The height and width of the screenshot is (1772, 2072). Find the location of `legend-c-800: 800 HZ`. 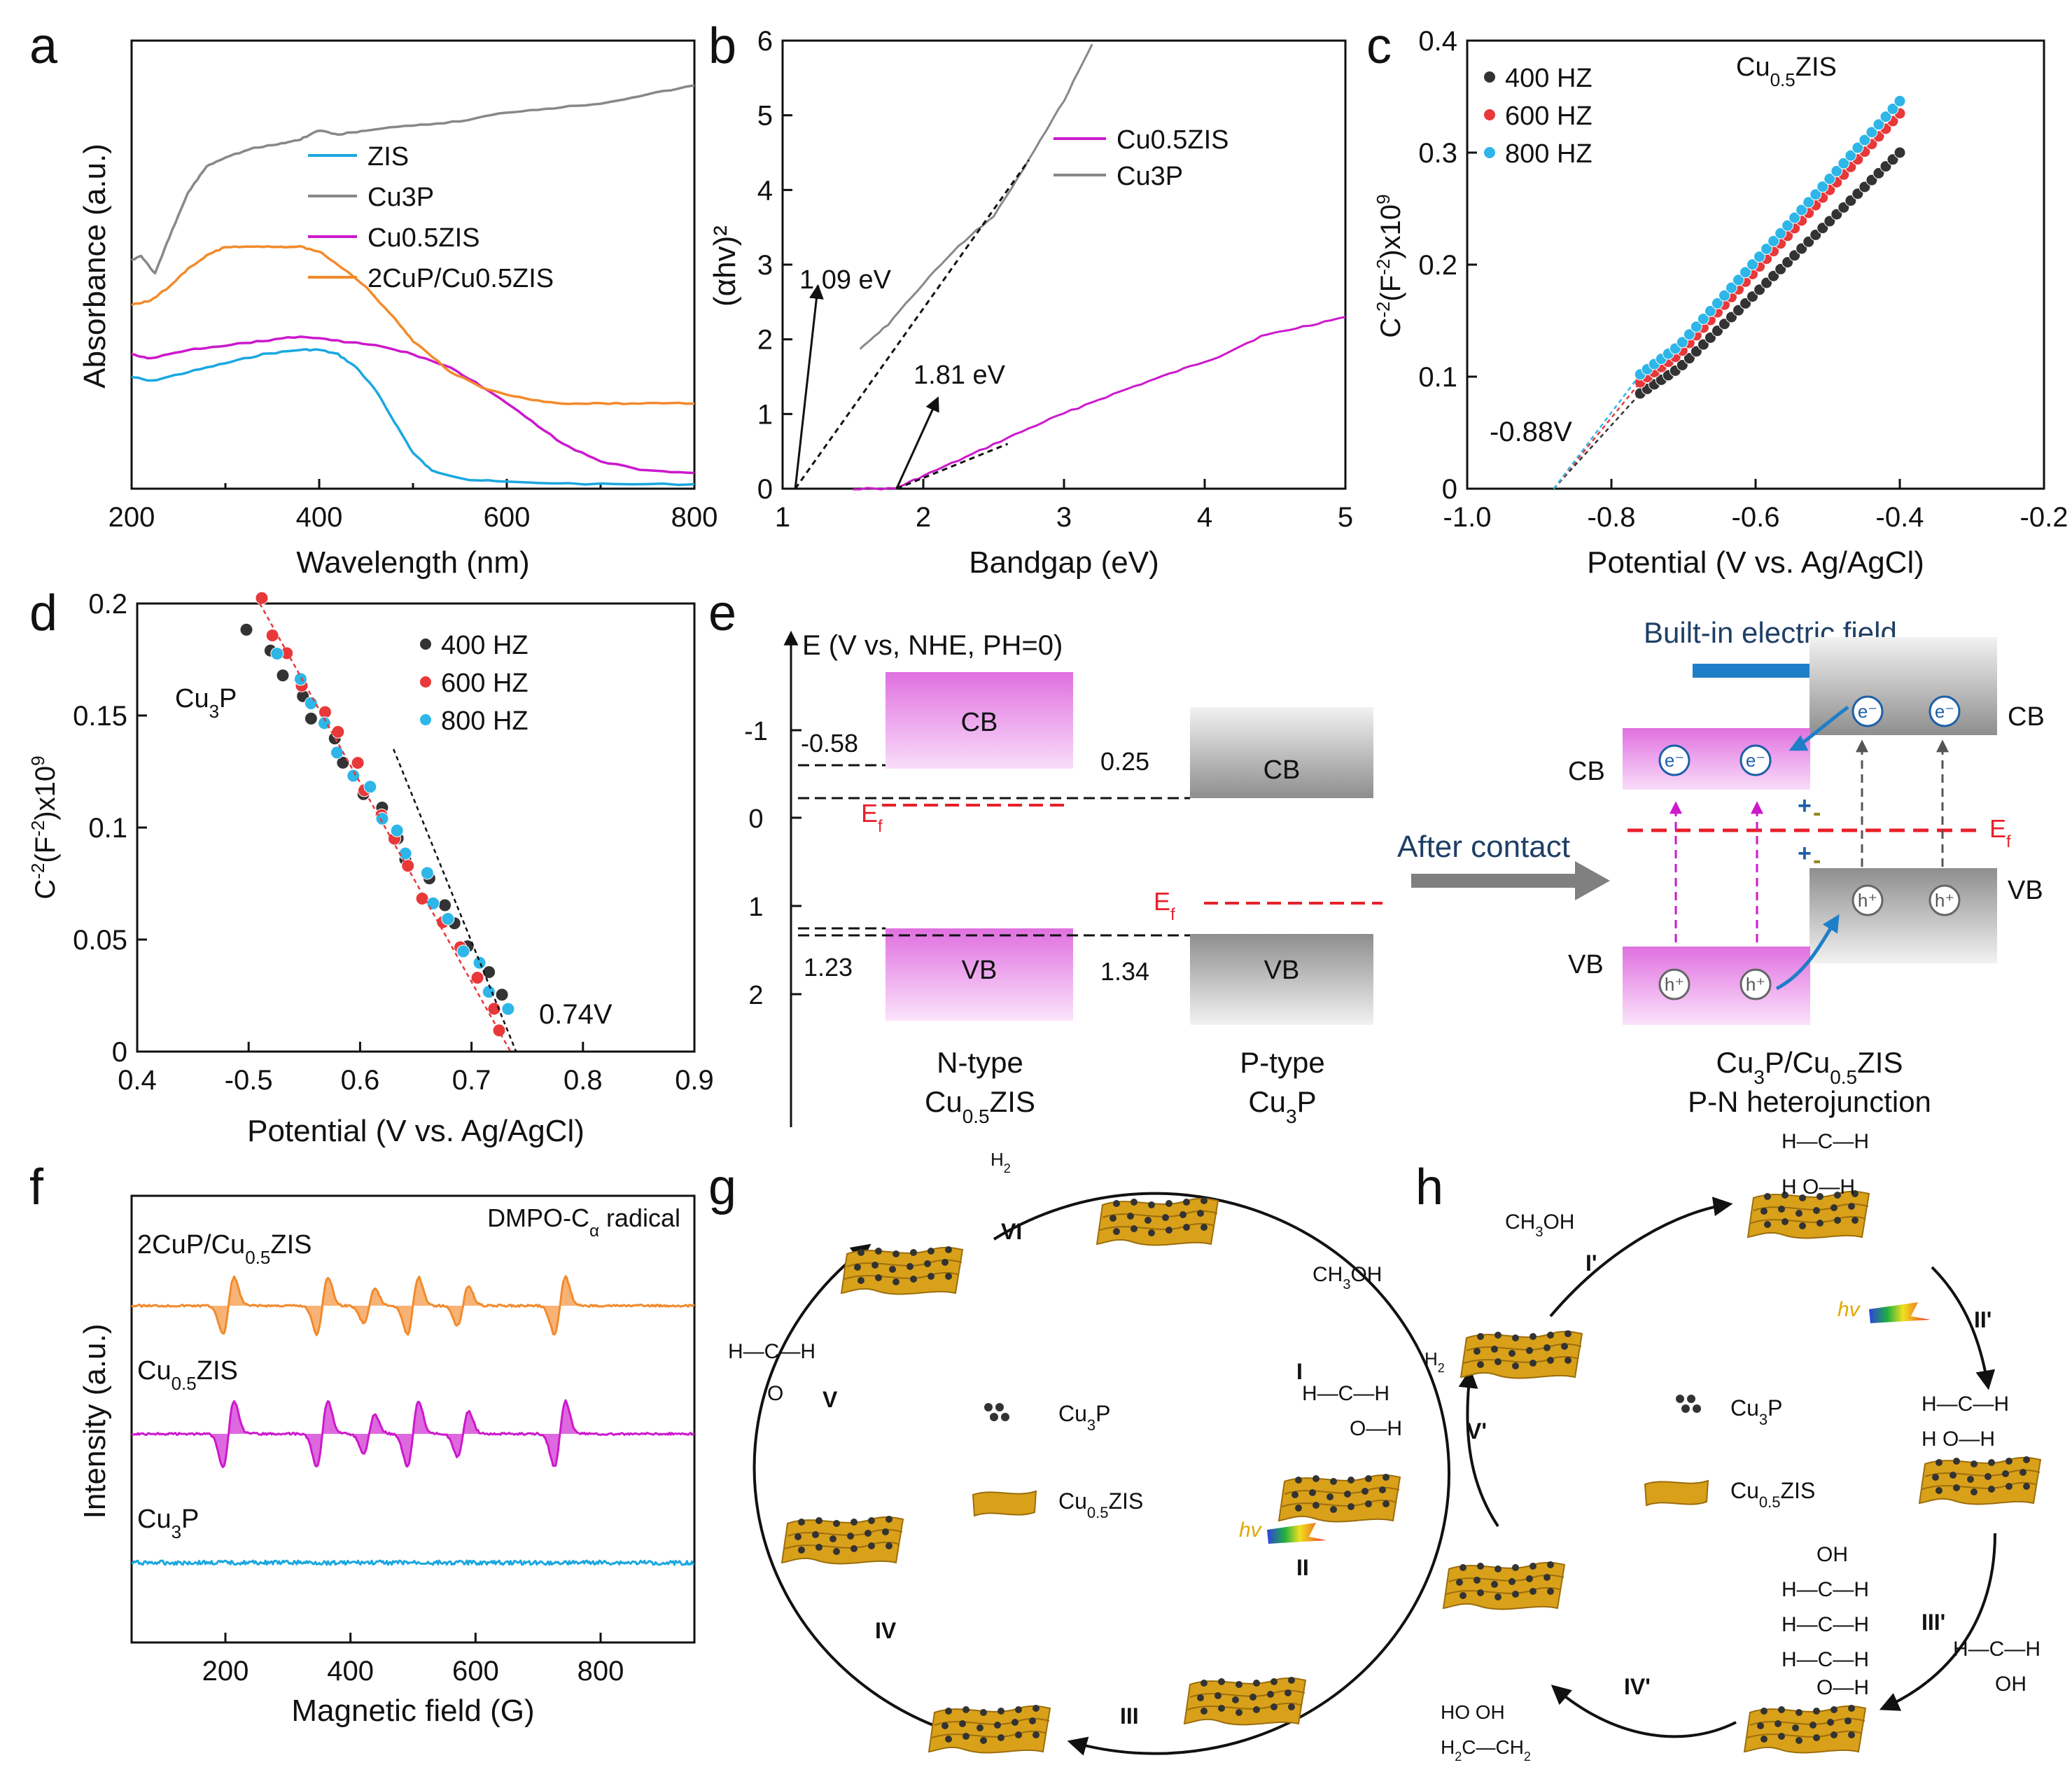

legend-c-800: 800 HZ is located at coordinates (1548, 154).